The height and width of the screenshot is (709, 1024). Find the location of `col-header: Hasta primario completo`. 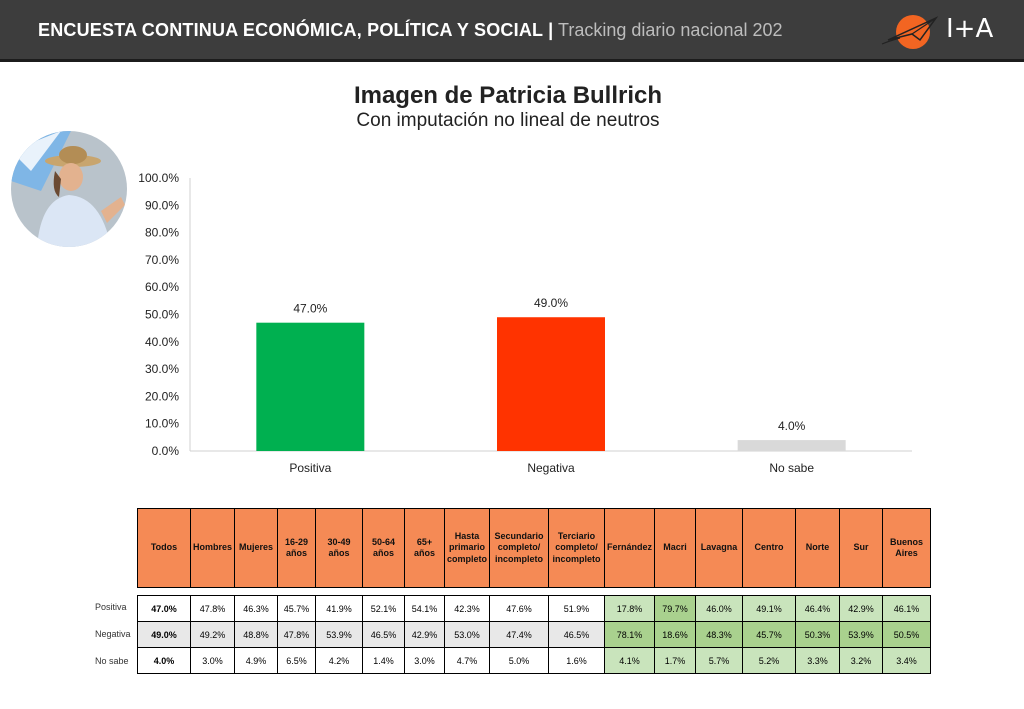

col-header: Hasta primario completo is located at coordinates (467, 548).